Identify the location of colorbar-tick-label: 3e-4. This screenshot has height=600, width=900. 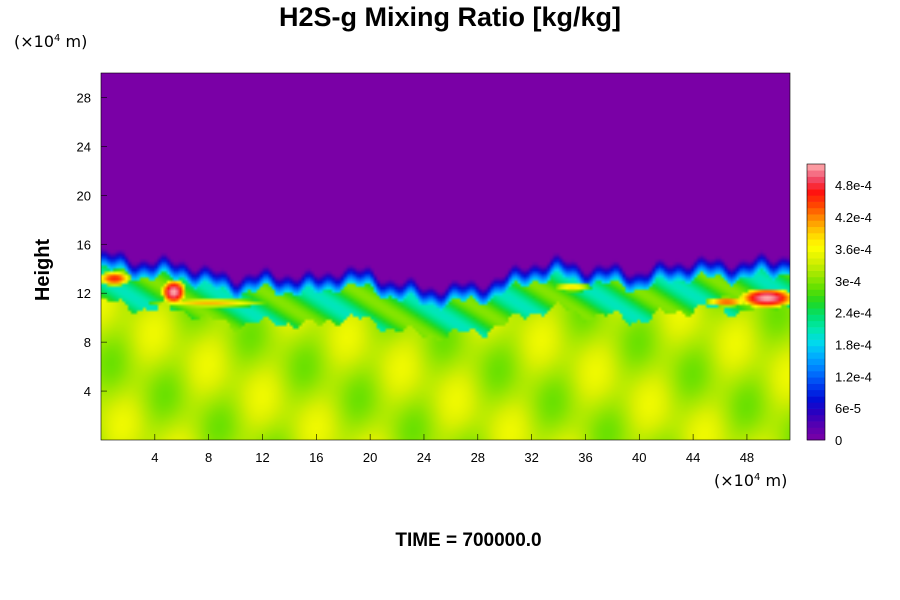
(848, 281).